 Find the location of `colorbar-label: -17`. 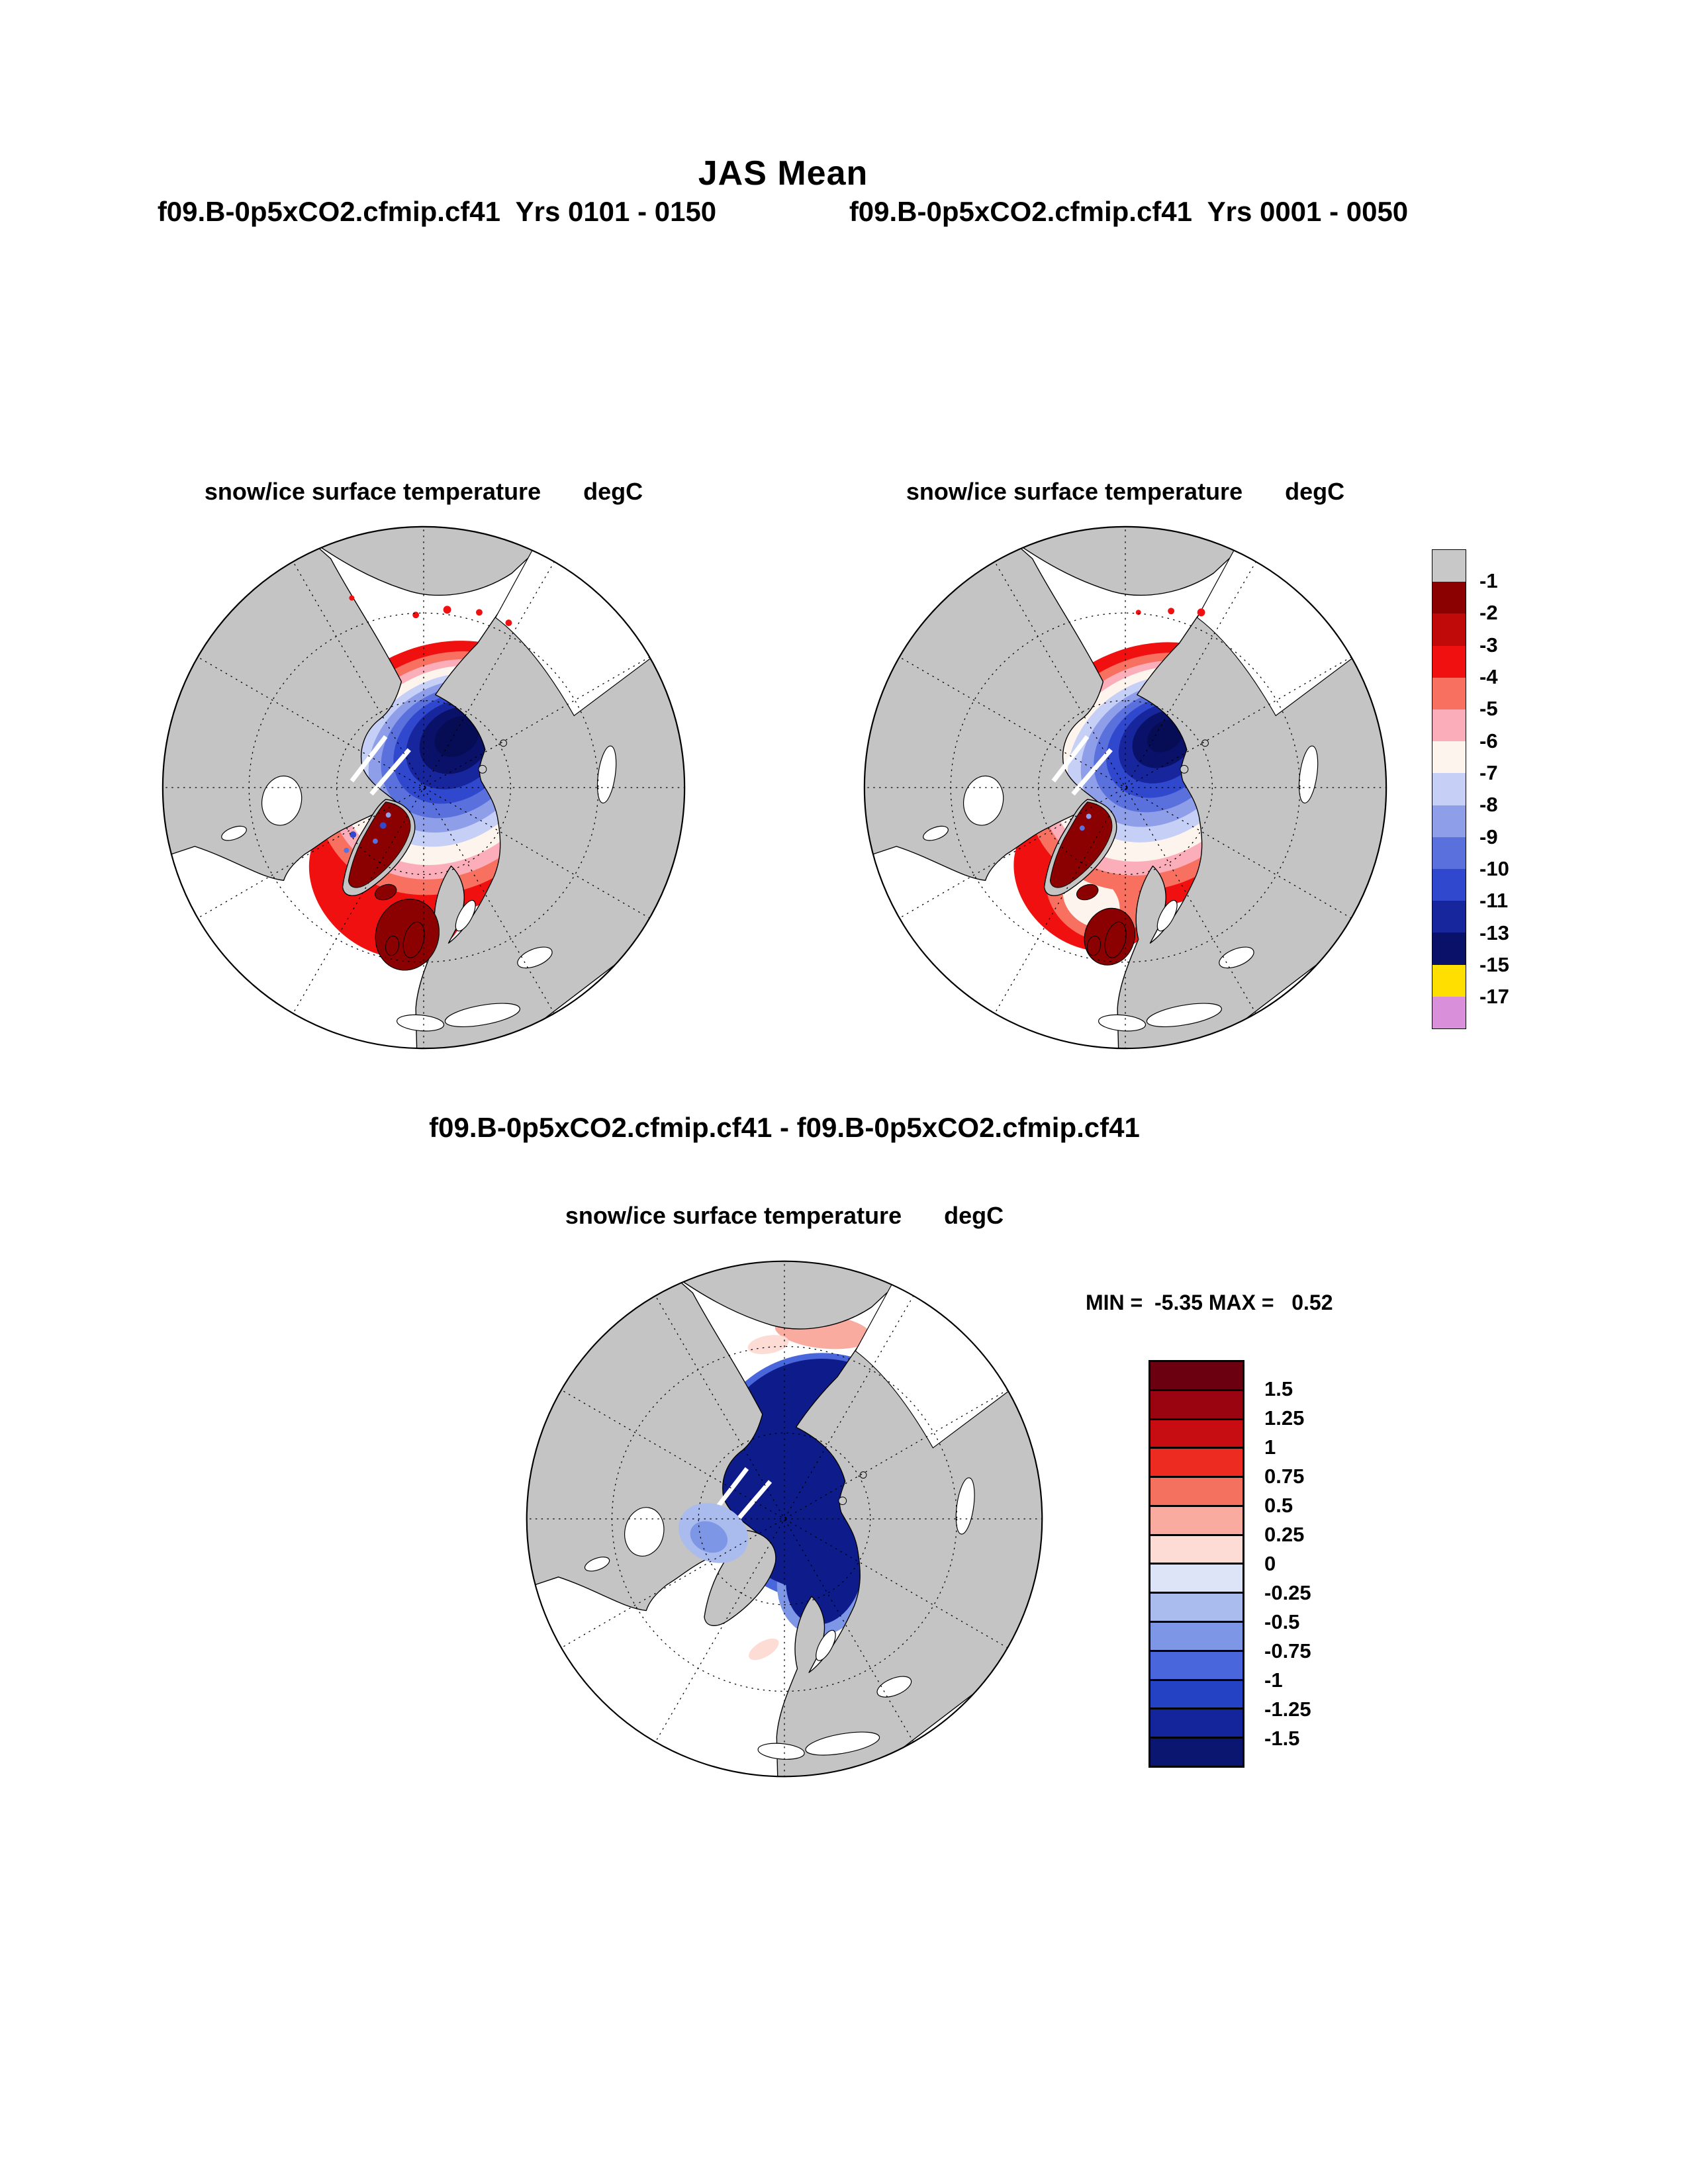

colorbar-label: -17 is located at coordinates (1494, 997).